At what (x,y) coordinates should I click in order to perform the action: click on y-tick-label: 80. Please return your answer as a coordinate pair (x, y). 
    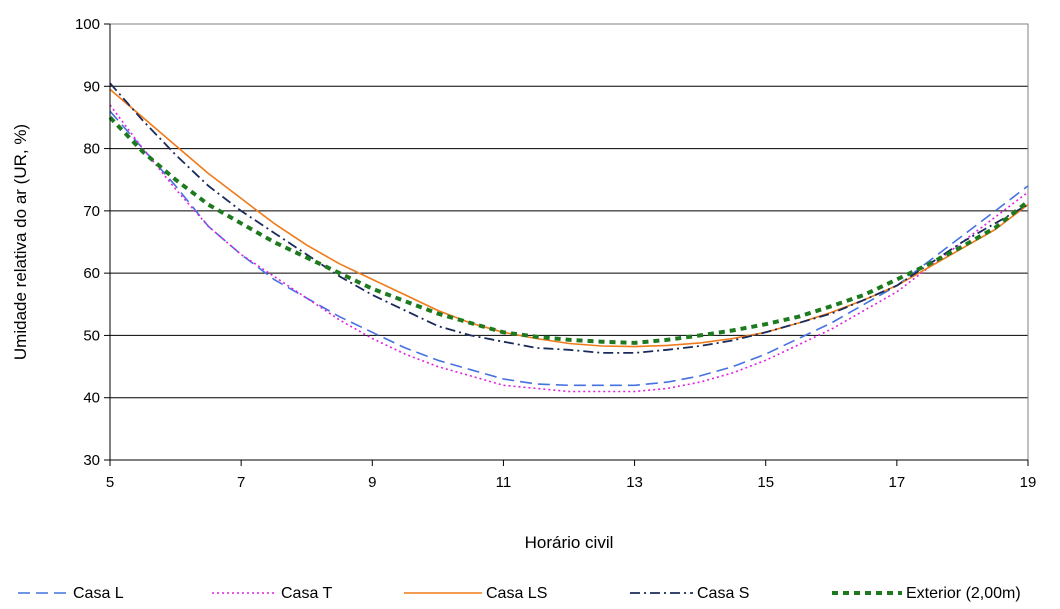
    Looking at the image, I should click on (91, 149).